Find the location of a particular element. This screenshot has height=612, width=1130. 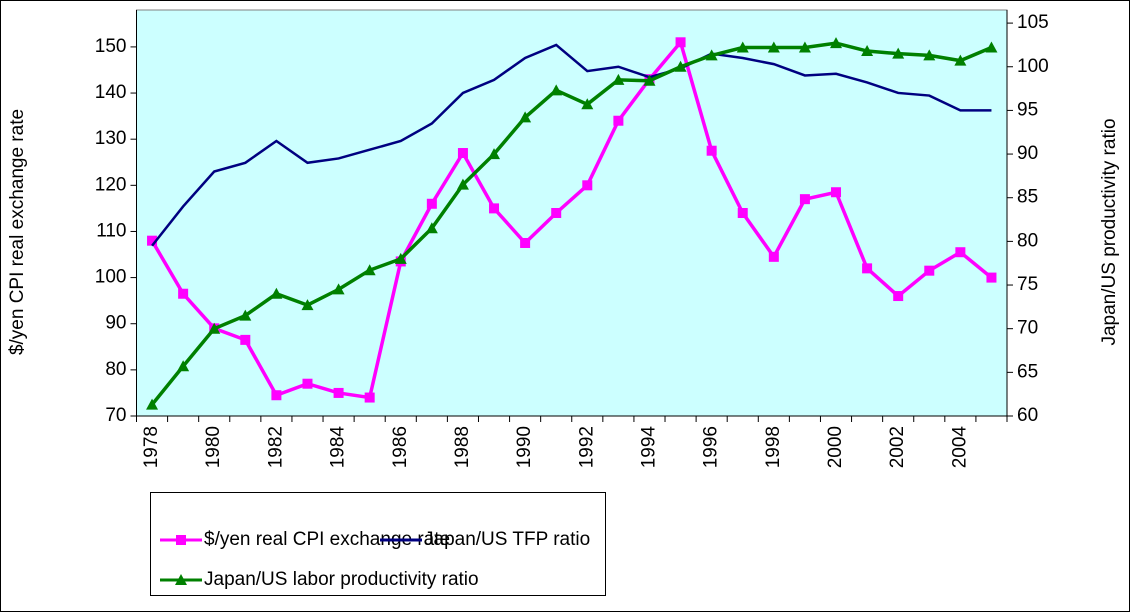

y2-tick-label: 105 is located at coordinates (1033, 22).